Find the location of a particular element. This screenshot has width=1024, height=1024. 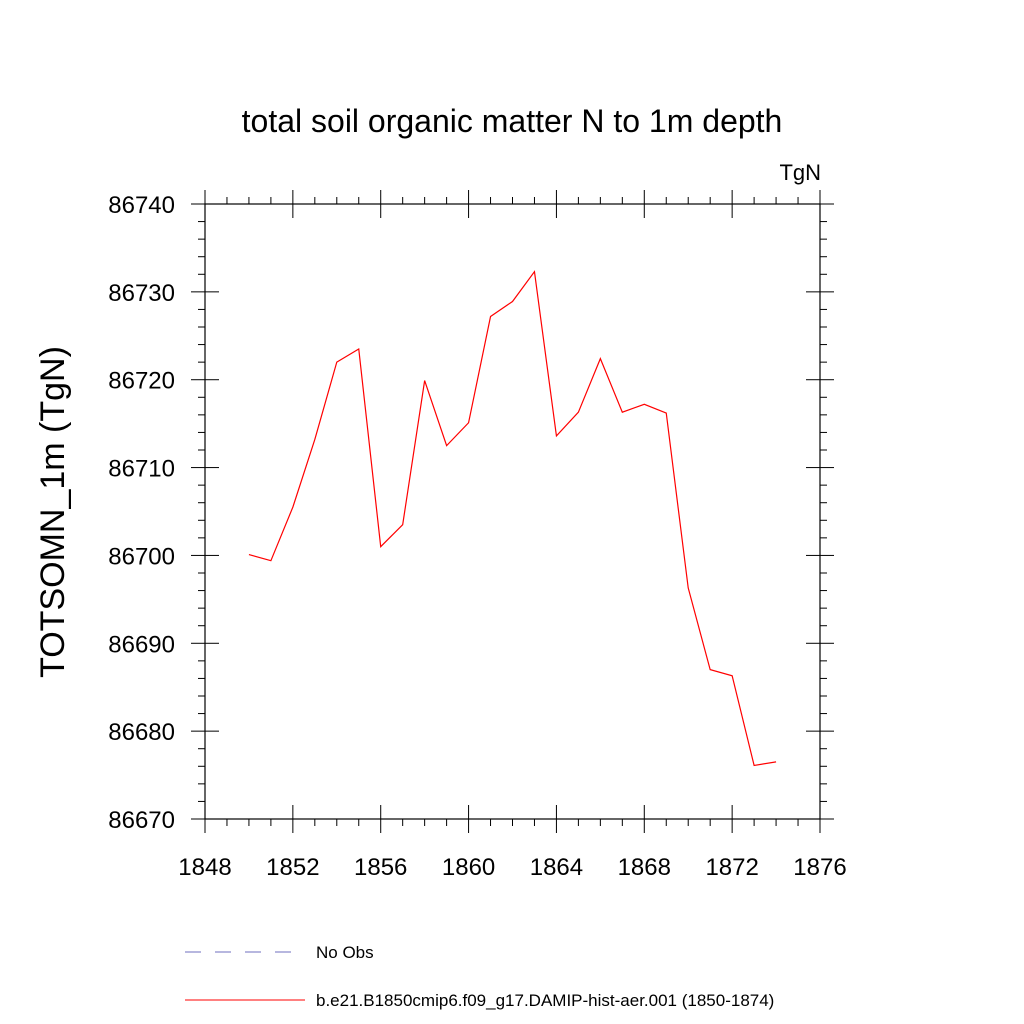

y-tick-label: 86700 is located at coordinates (141, 556).